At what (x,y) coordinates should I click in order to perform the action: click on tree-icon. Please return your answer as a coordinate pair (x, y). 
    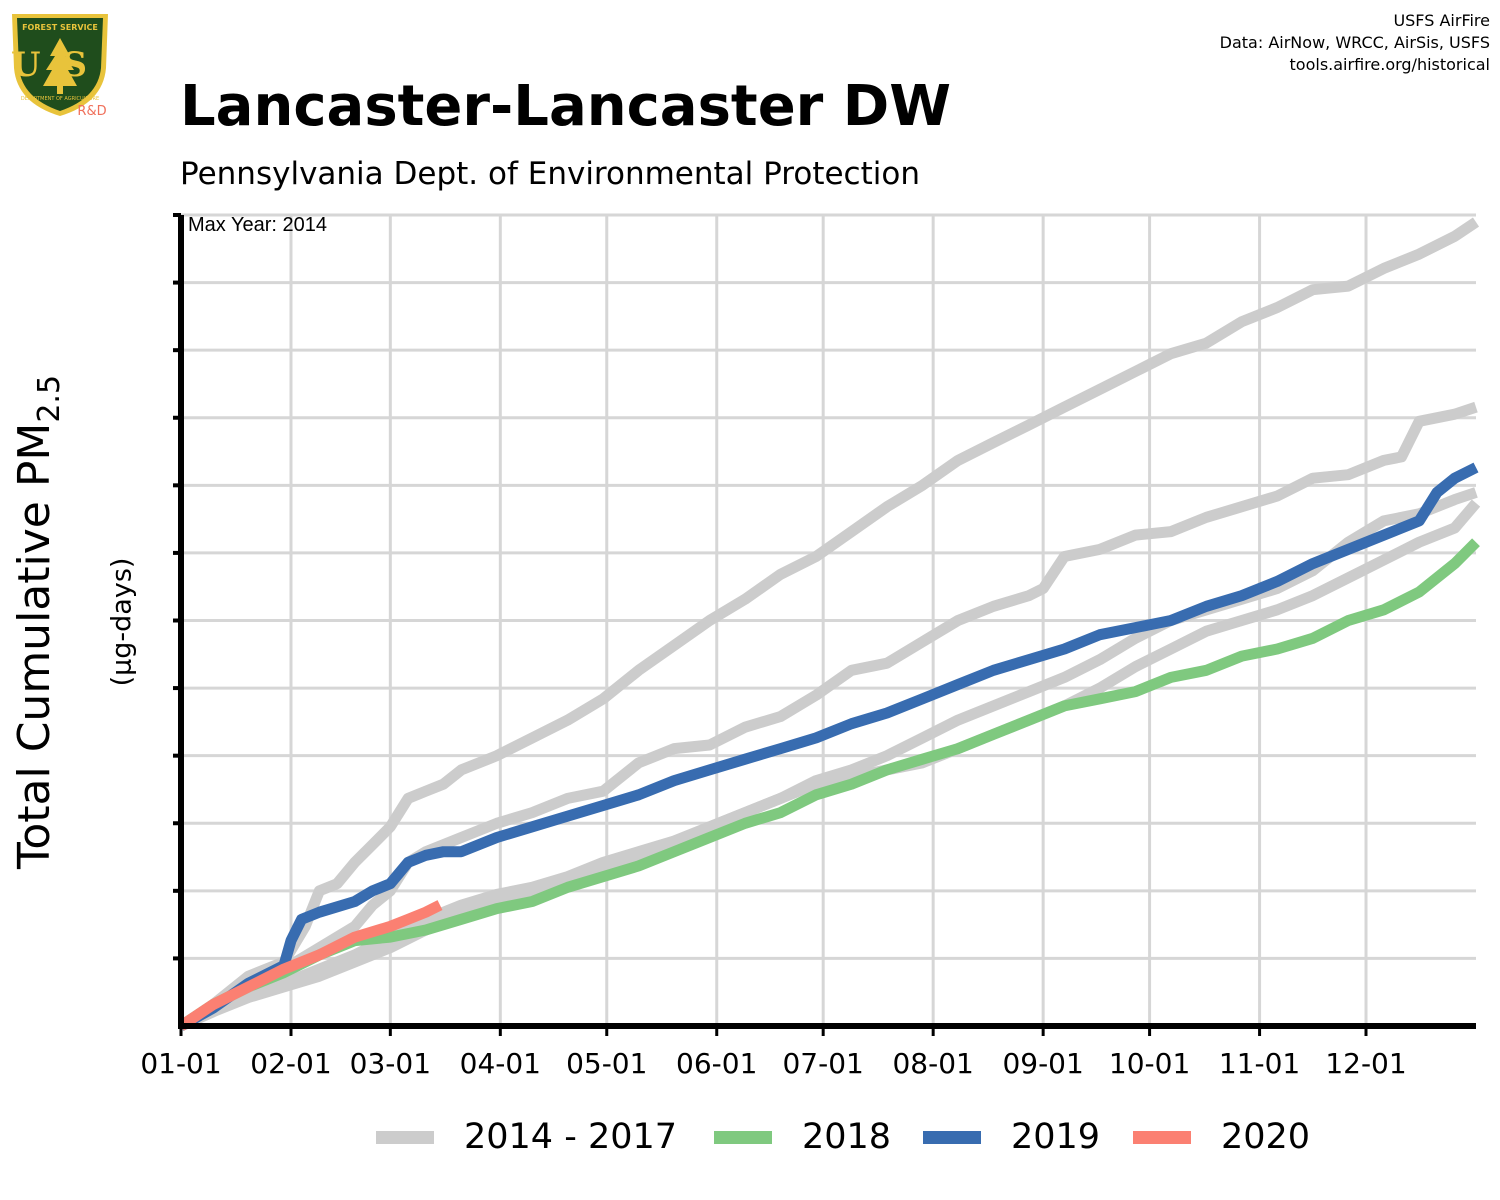
    Looking at the image, I should click on (60, 62).